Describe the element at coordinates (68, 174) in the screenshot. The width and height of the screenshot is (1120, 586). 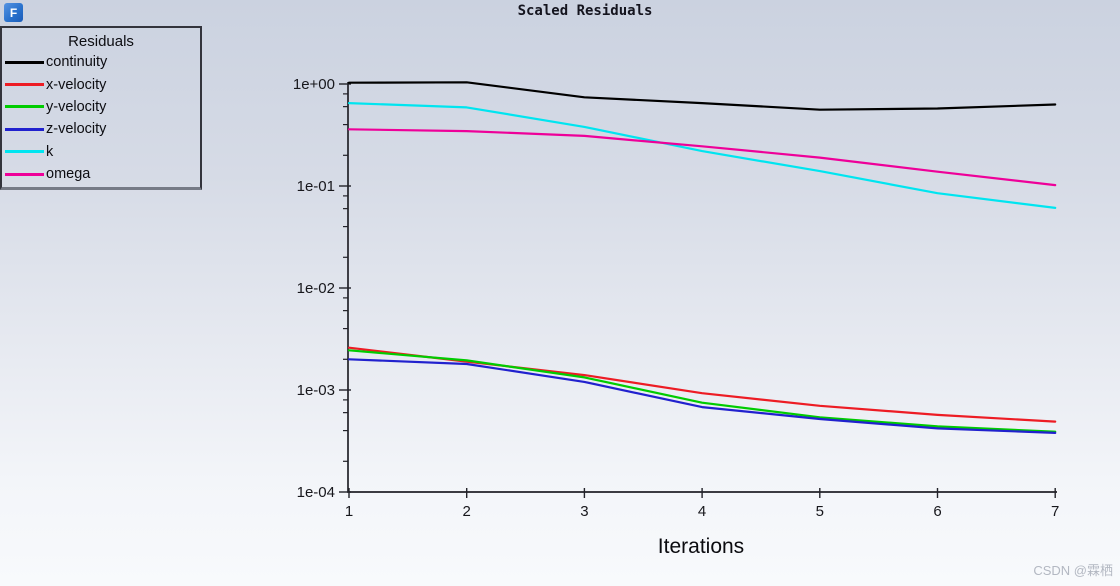
I see `legend-item-label: omega` at that location.